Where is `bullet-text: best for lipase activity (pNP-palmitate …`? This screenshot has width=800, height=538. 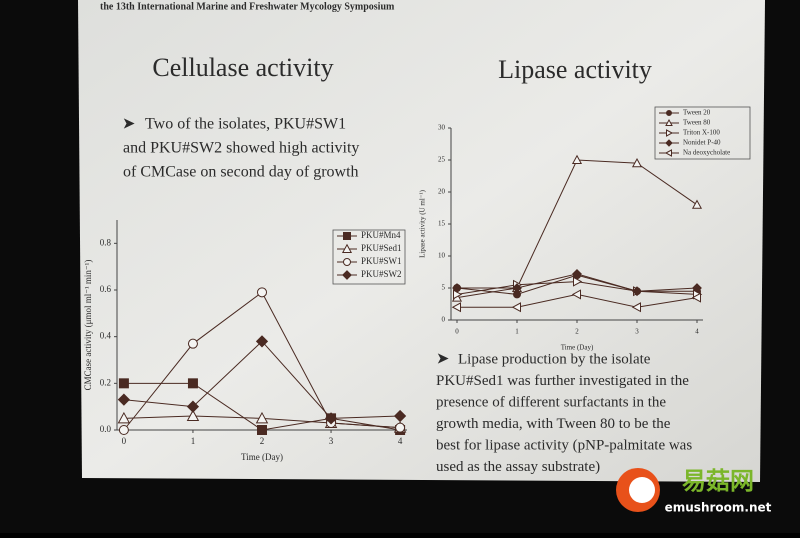 bullet-text: best for lipase activity (pNP-palmitate … is located at coordinates (564, 445).